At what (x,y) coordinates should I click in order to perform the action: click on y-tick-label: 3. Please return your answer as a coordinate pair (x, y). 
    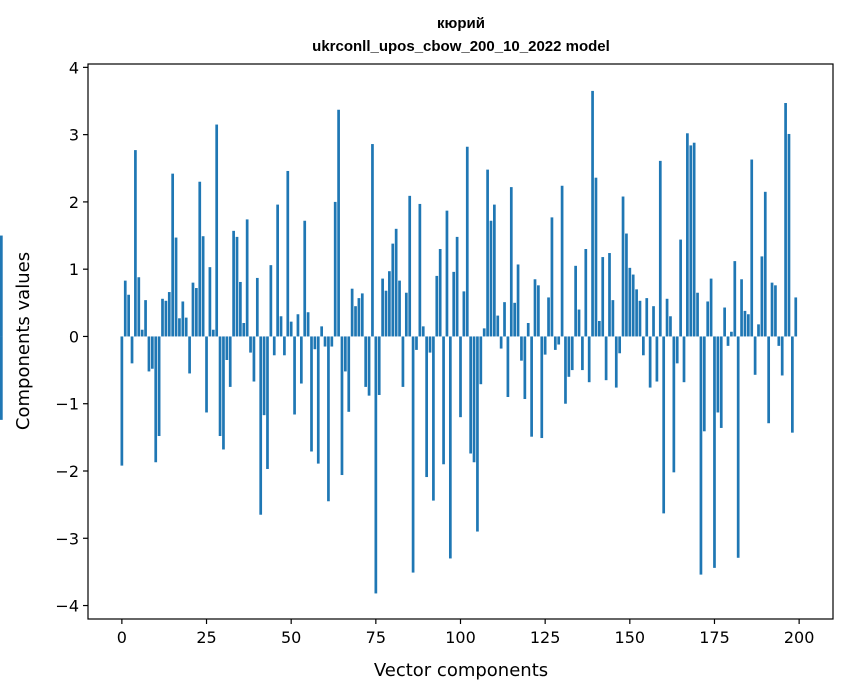
    Looking at the image, I should click on (74, 135).